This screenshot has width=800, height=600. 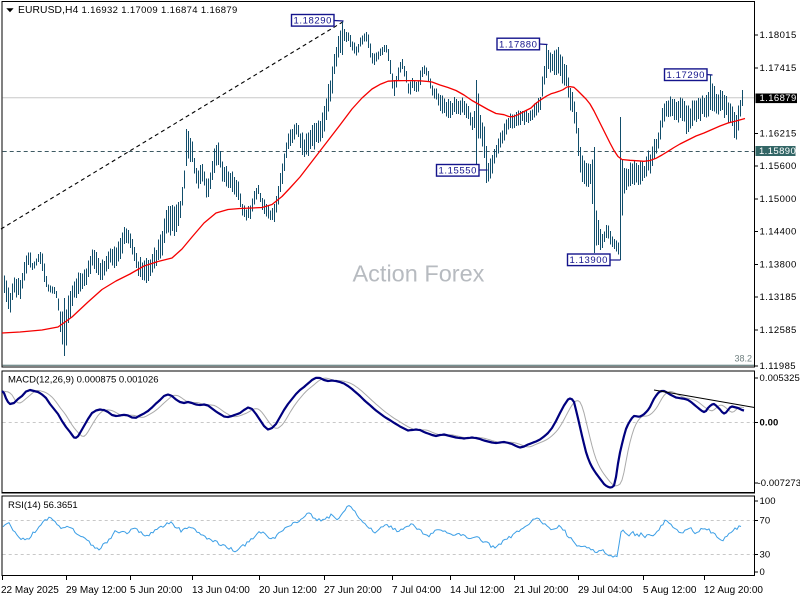 I want to click on svg-text: 1.15000, so click(x=778, y=199).